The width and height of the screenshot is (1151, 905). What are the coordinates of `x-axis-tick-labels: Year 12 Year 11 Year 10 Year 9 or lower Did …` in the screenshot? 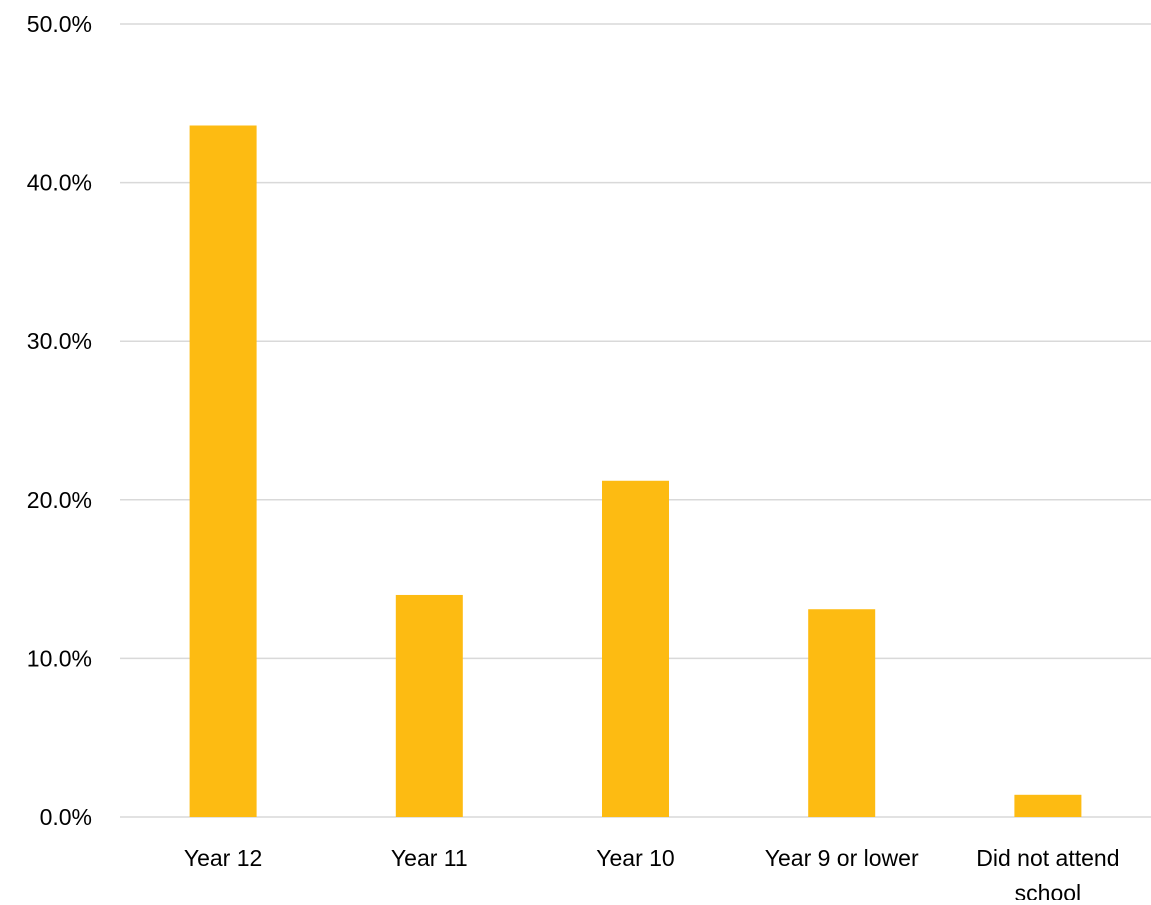 It's located at (652, 875).